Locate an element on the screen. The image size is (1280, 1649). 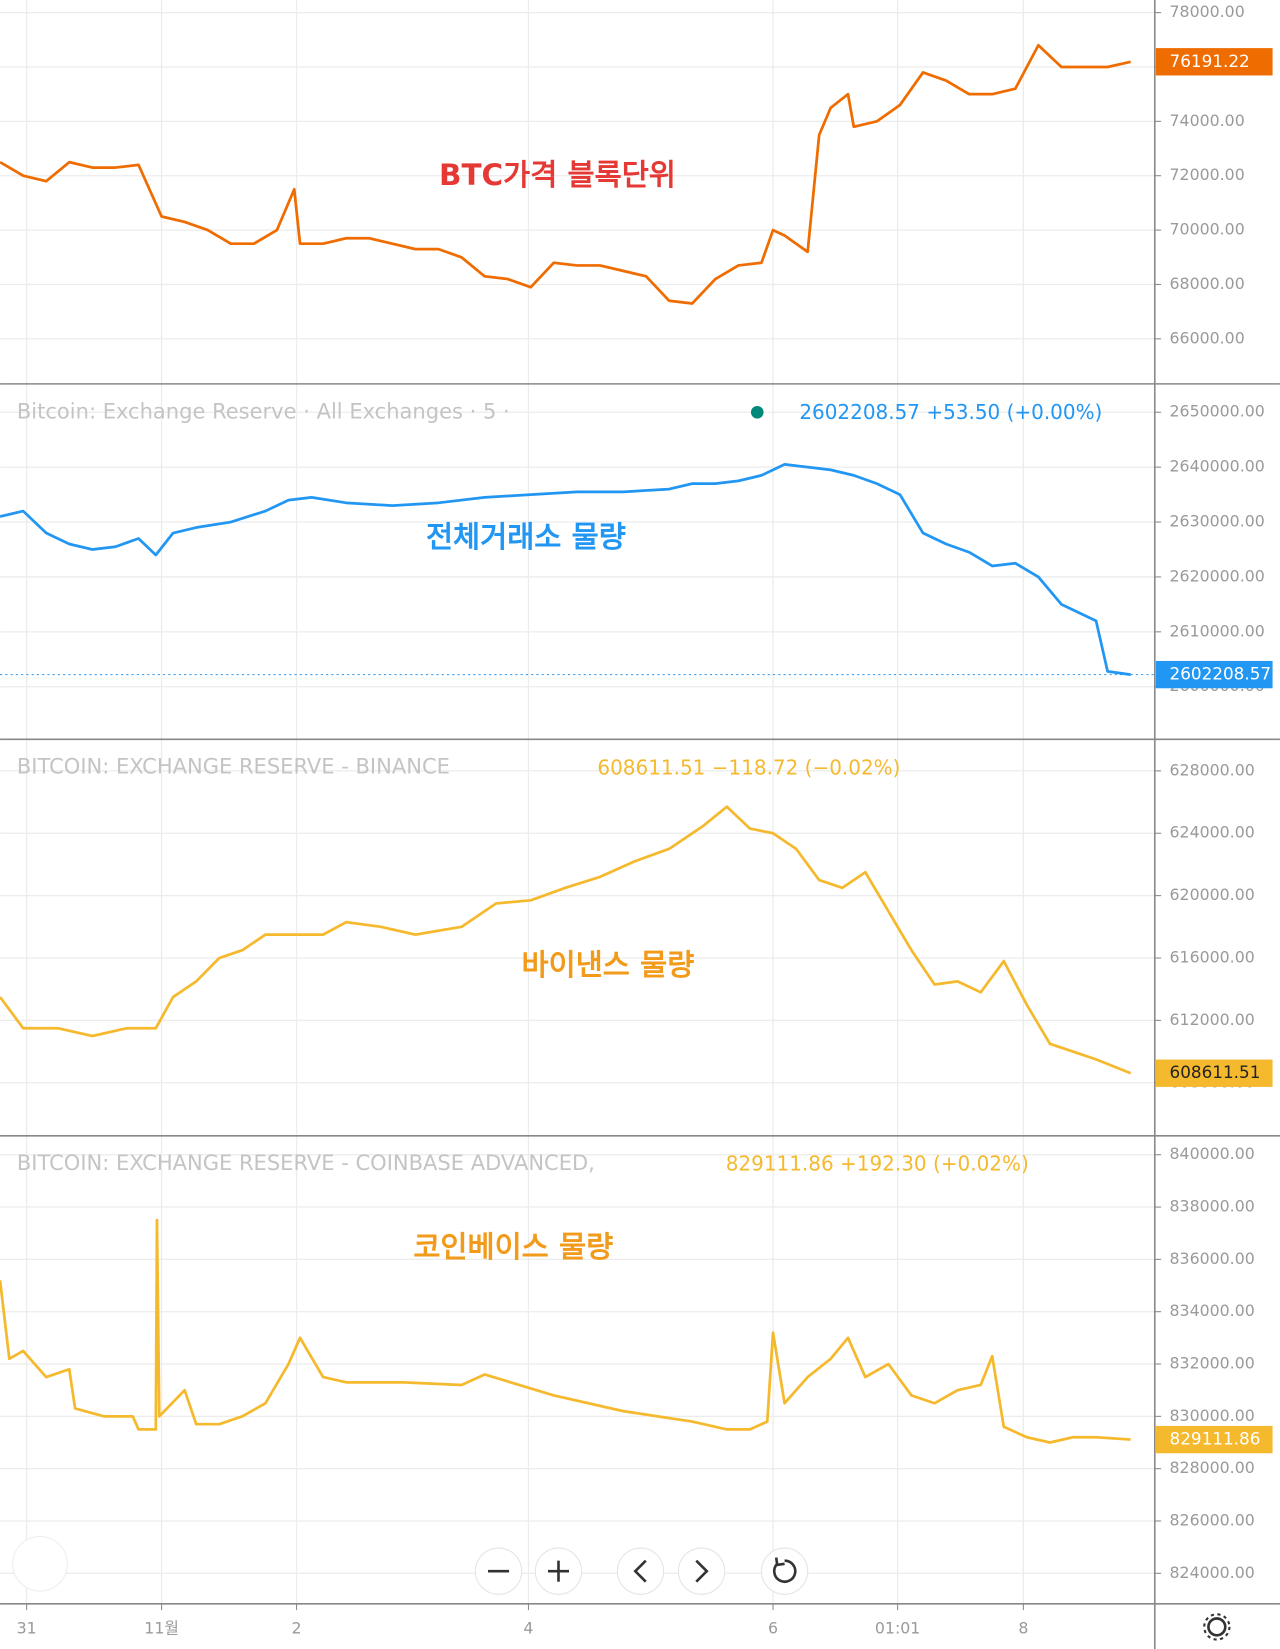
y-tick-label: 616000.00 is located at coordinates (1212, 957).